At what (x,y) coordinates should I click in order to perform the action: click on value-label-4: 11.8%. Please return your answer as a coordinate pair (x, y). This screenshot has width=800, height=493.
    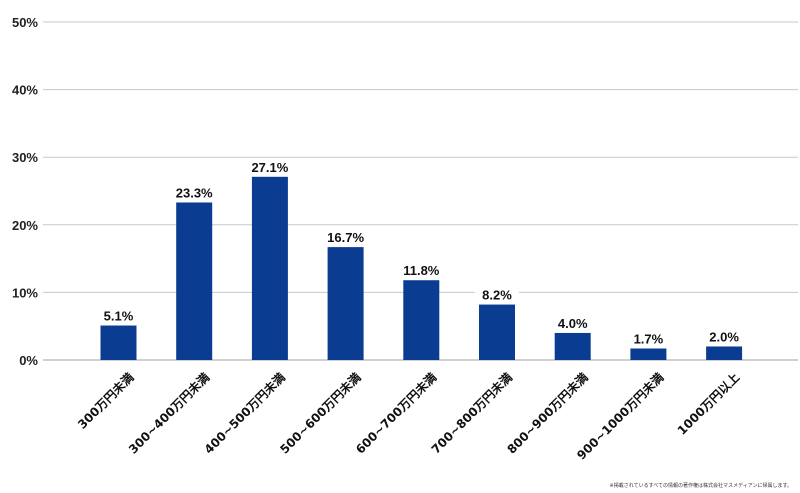
    Looking at the image, I should click on (421, 270).